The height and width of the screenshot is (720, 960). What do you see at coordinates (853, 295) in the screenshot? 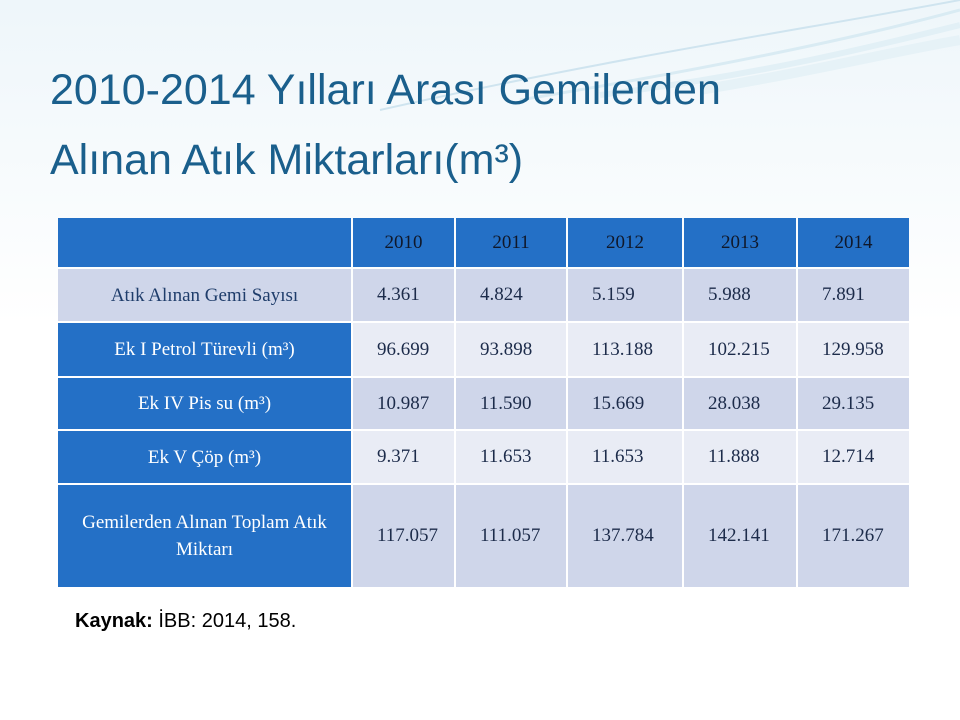
I see `data-cell: 7.891` at bounding box center [853, 295].